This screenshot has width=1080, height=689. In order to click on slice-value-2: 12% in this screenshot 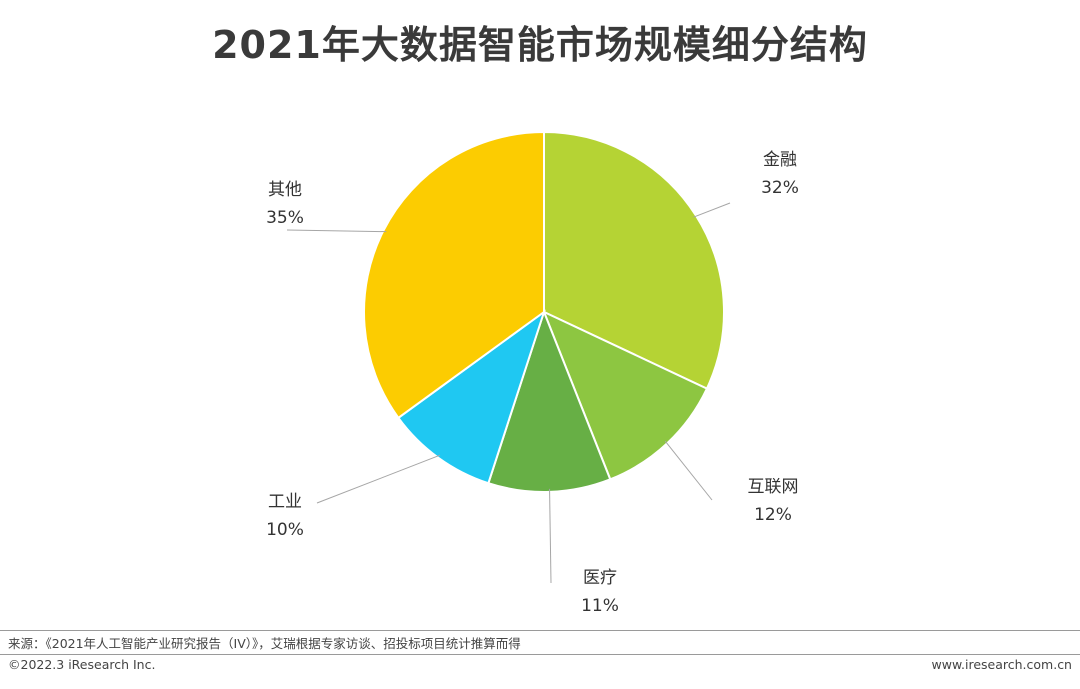, I will do `click(773, 515)`.